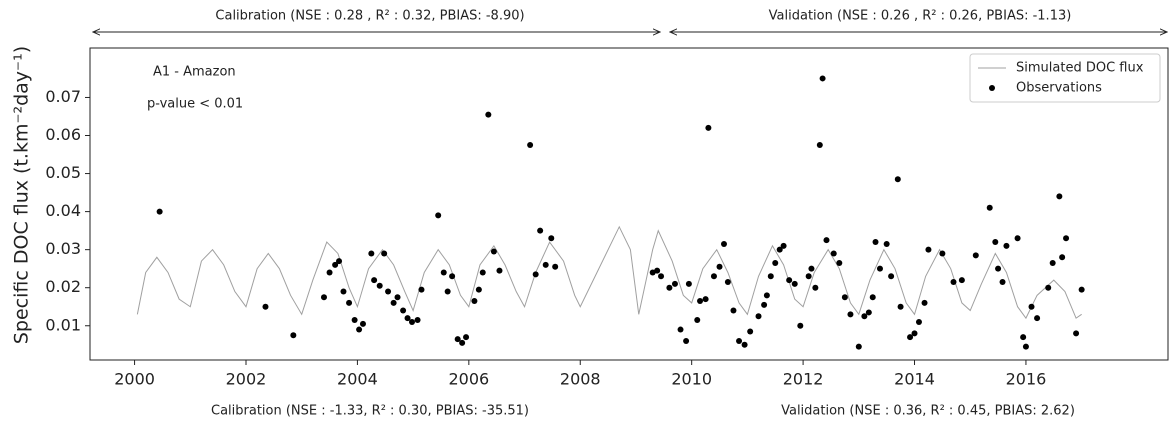 The height and width of the screenshot is (425, 1171). What do you see at coordinates (194, 72) in the screenshot?
I see `annotation: A1 - Amazon` at bounding box center [194, 72].